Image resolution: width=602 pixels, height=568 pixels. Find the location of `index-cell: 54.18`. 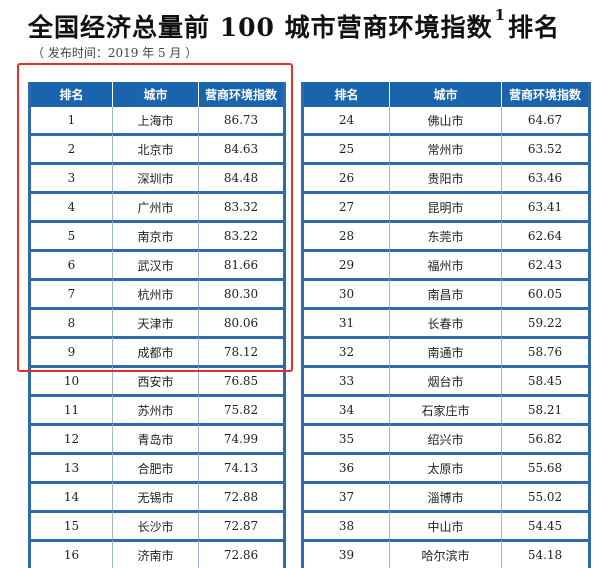

index-cell: 54.18 is located at coordinates (545, 553).